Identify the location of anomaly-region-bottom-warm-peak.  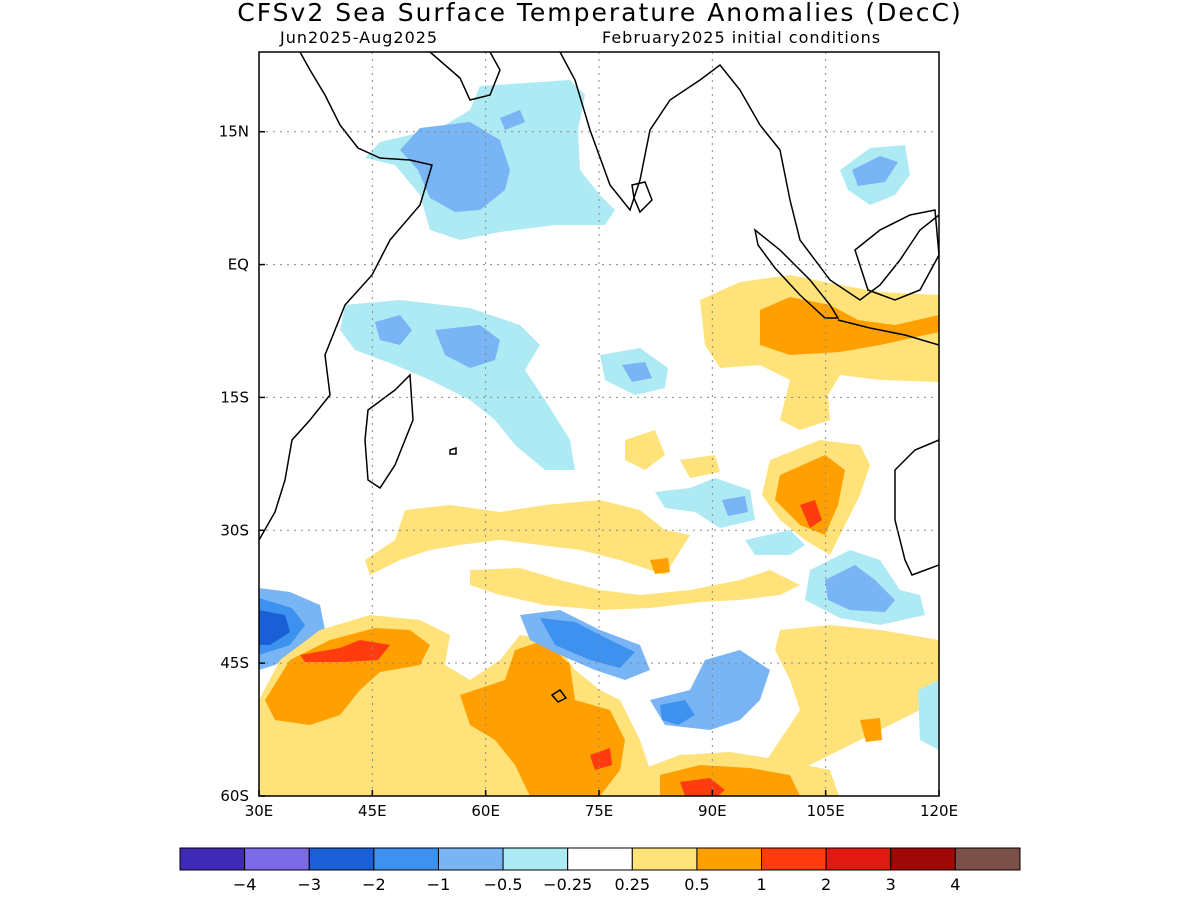
(702, 787).